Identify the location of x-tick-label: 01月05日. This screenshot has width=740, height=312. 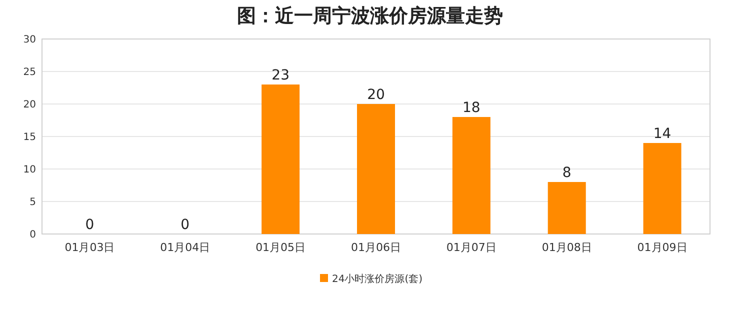
(281, 247).